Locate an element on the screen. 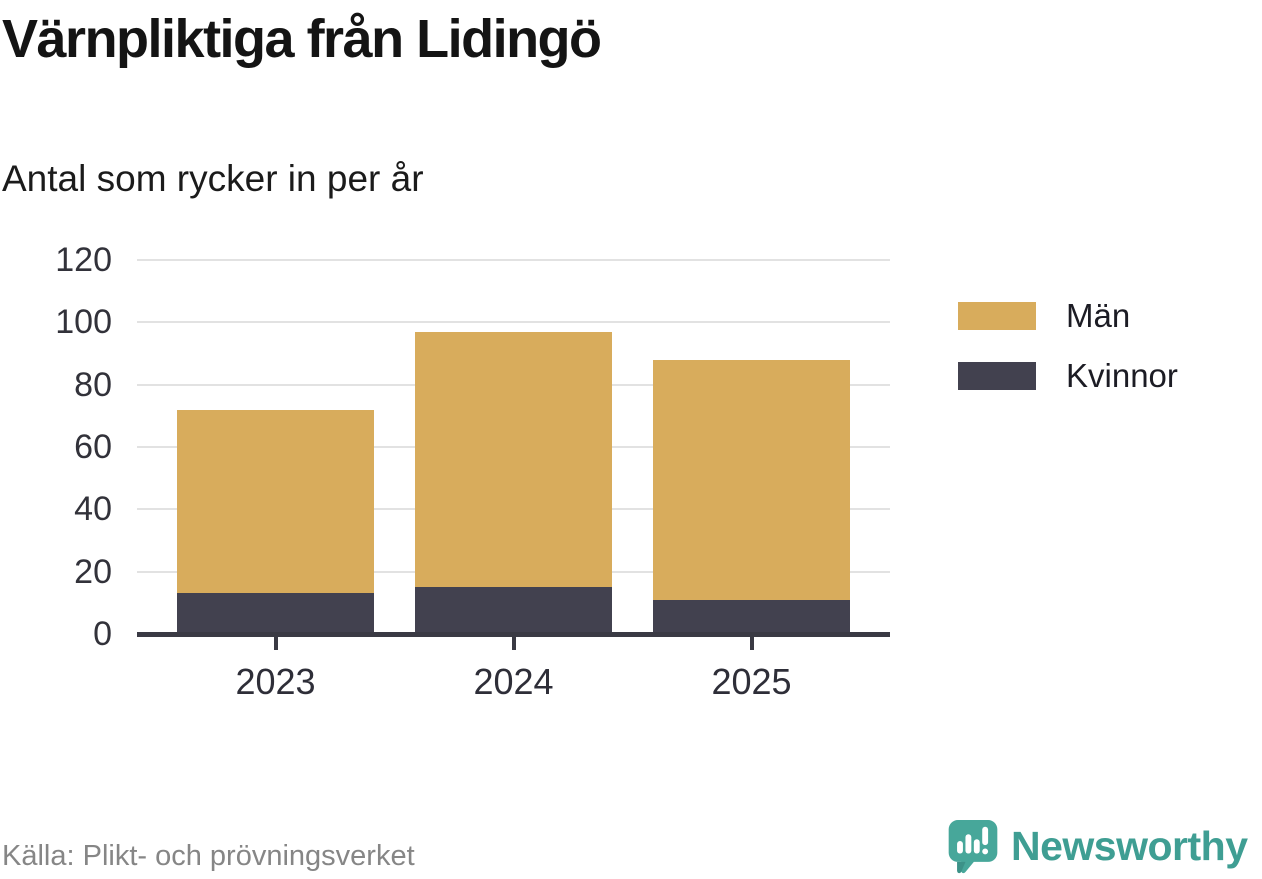  legend-item-män: Män is located at coordinates (1068, 316).